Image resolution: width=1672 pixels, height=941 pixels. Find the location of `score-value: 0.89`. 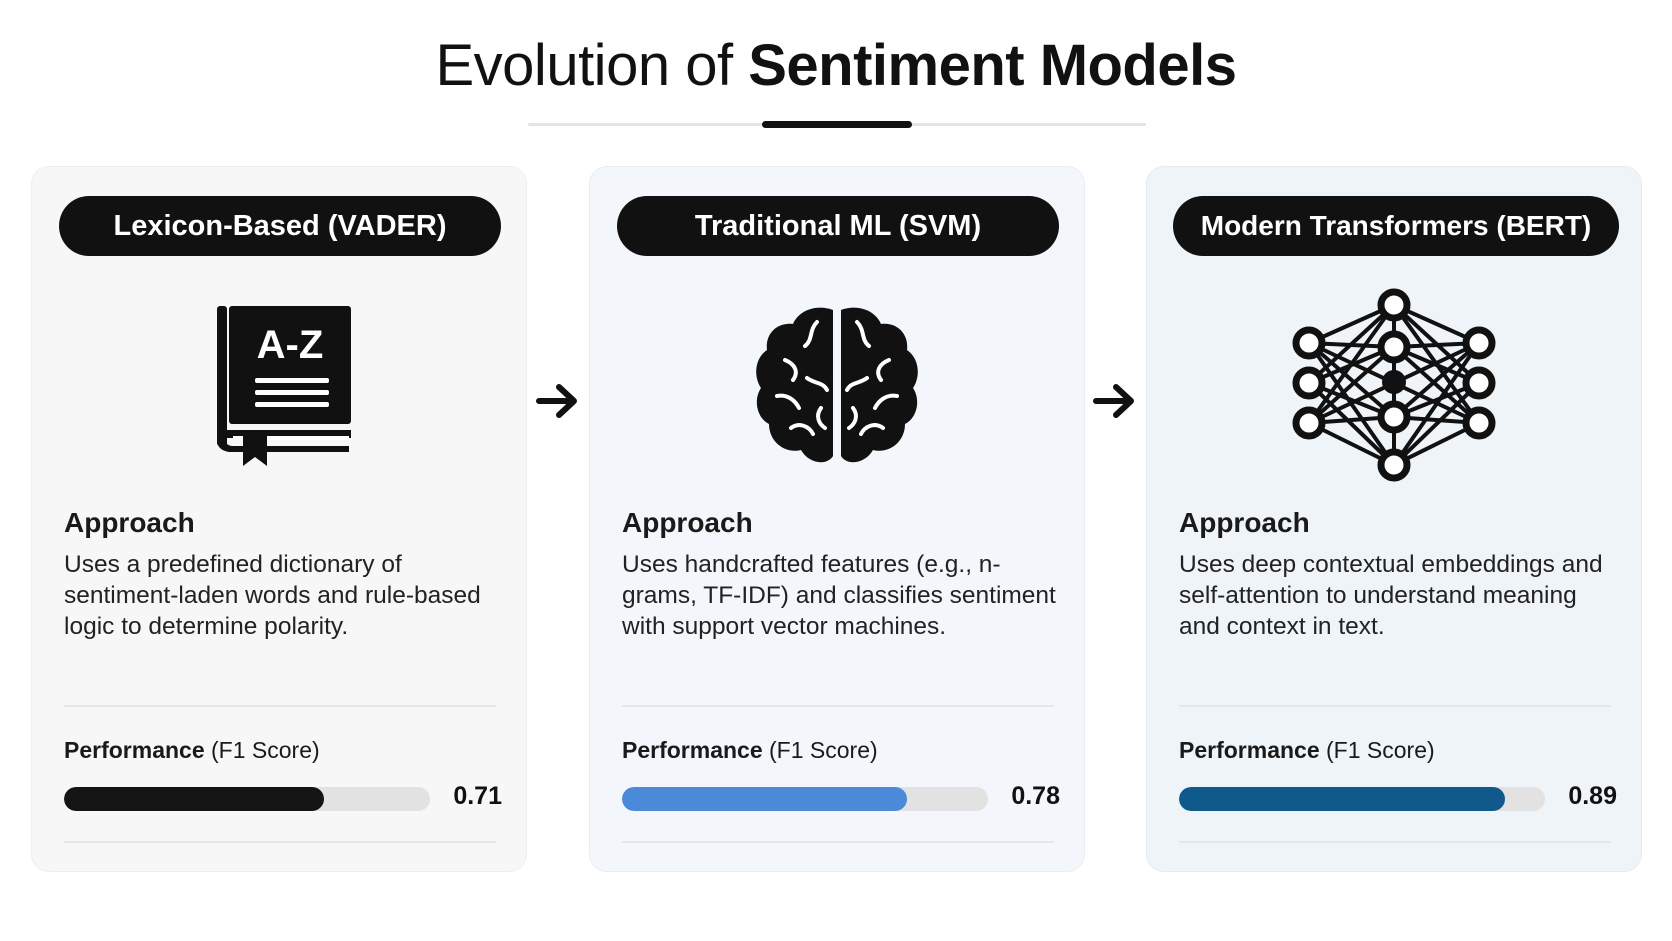

score-value: 0.89 is located at coordinates (1592, 796).